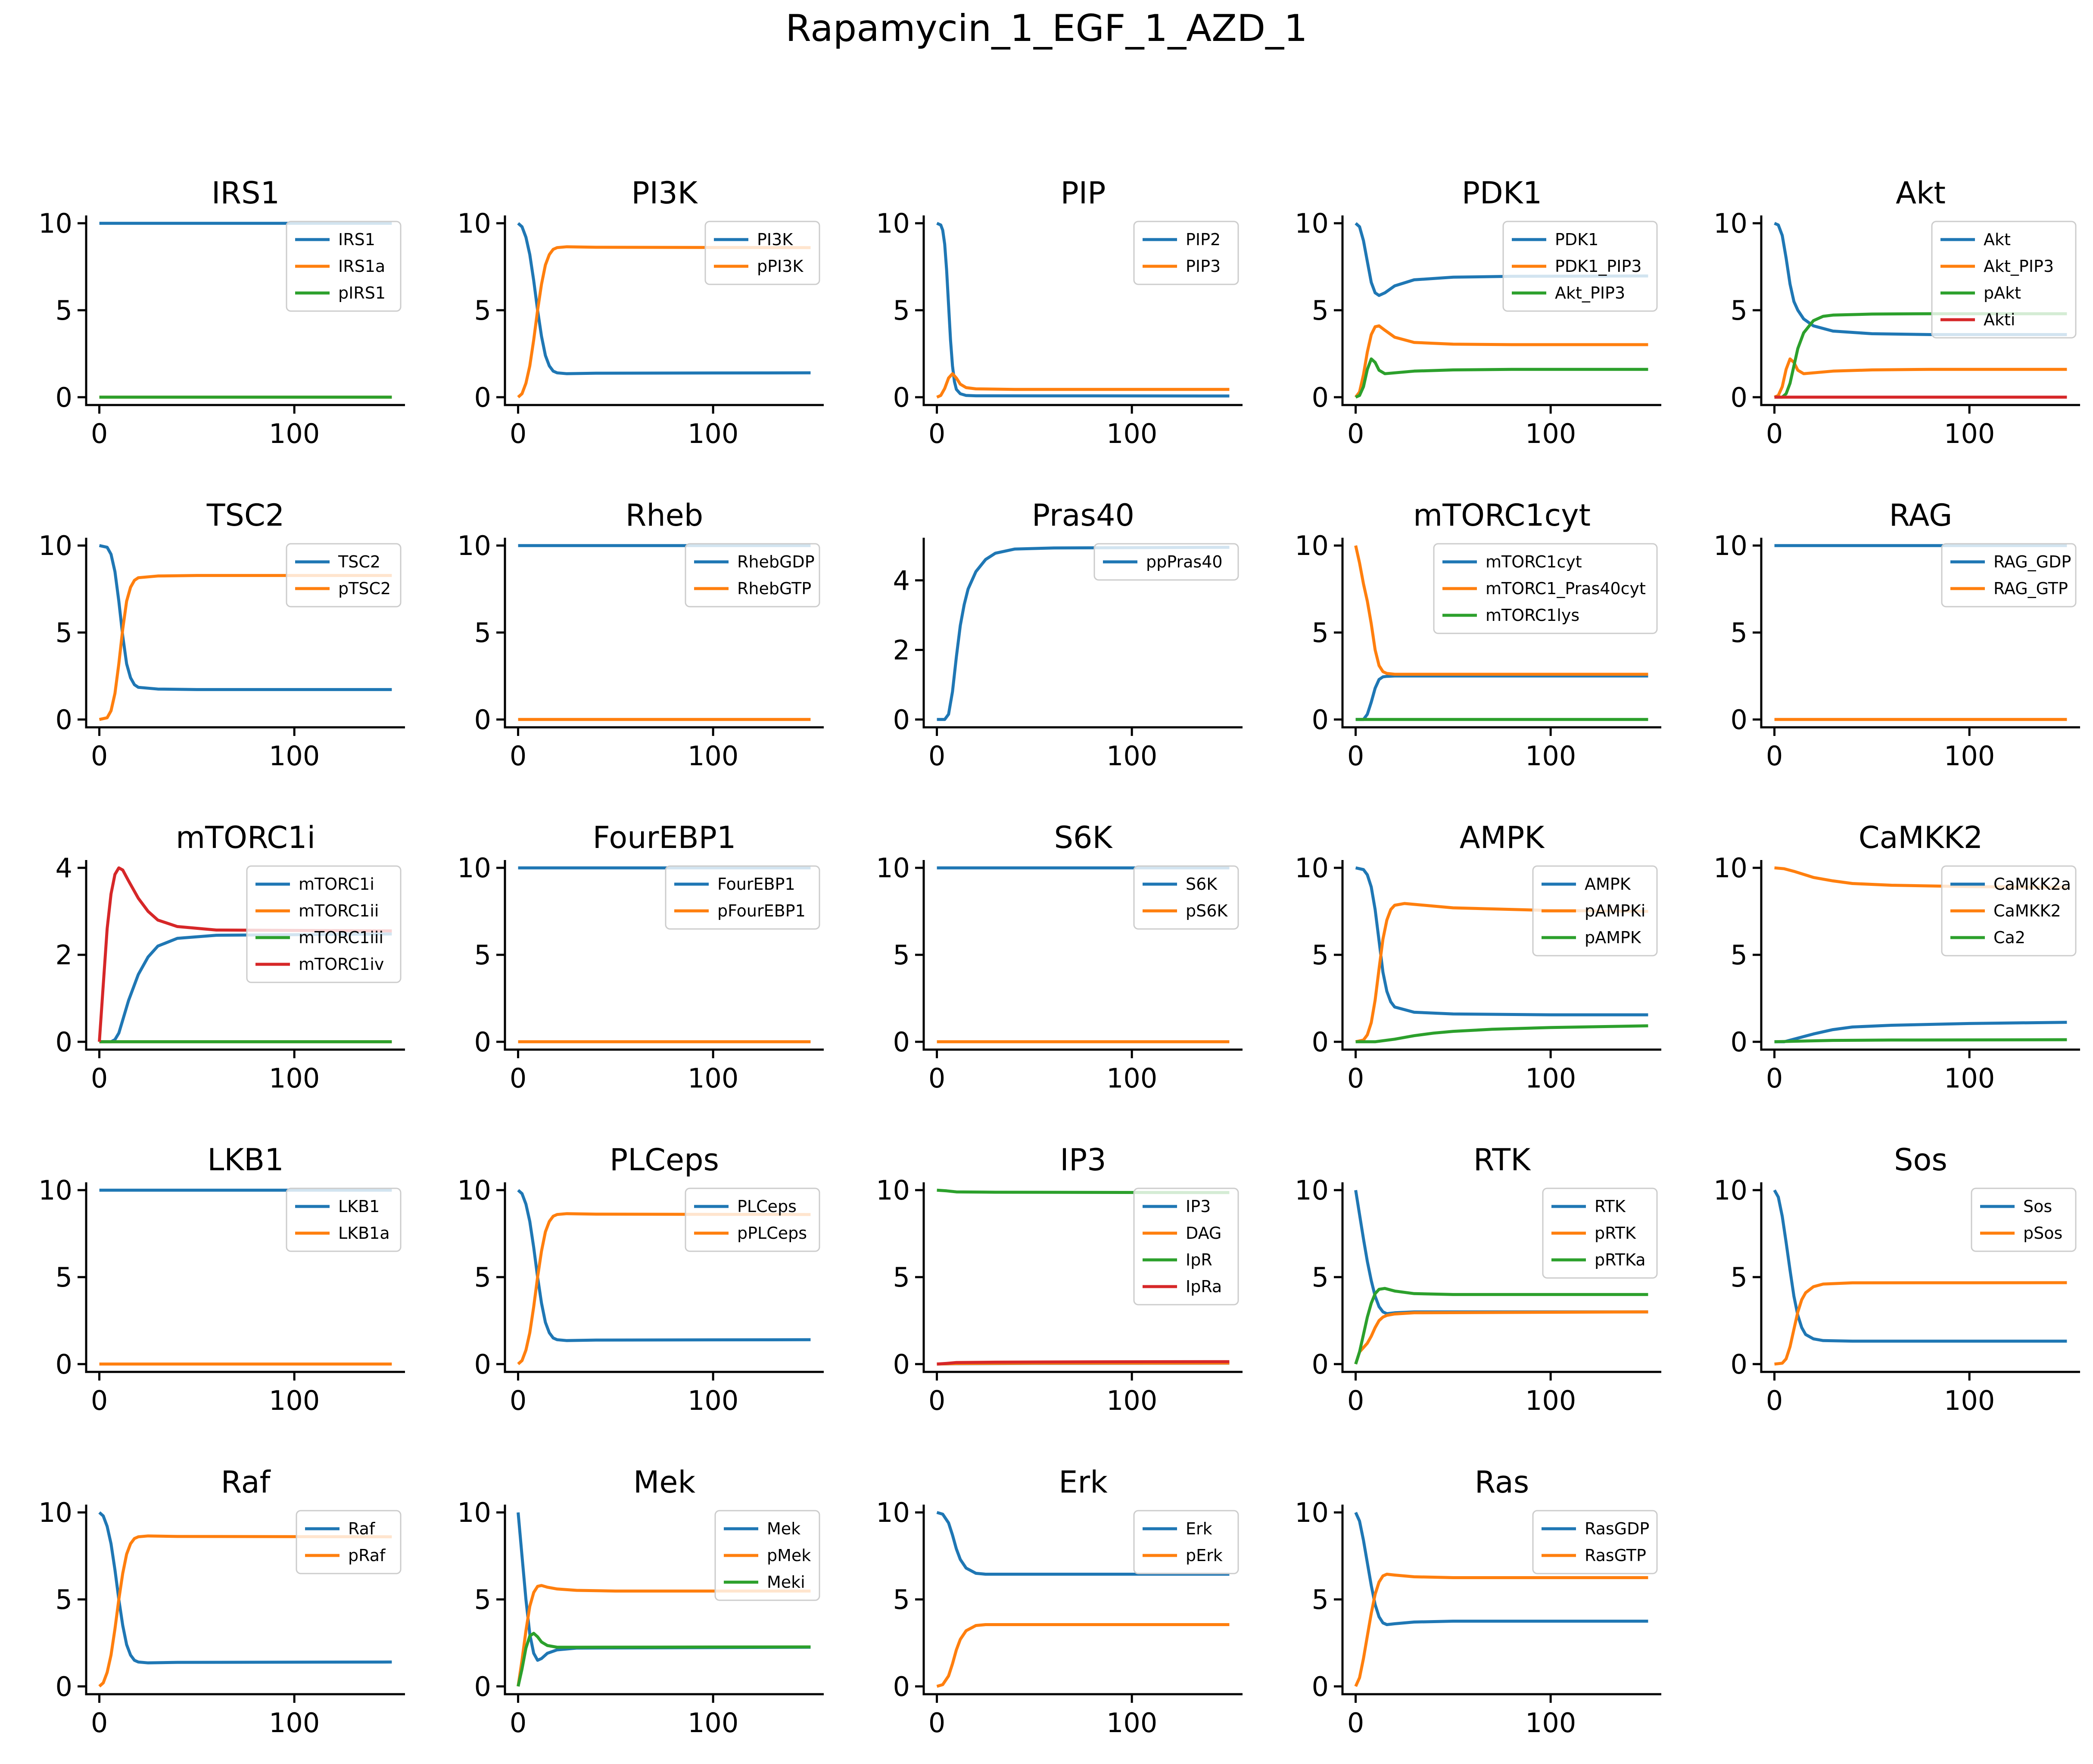 Image resolution: width=2093 pixels, height=1764 pixels. What do you see at coordinates (1920, 1323) in the screenshot?
I see `series-line-psos` at bounding box center [1920, 1323].